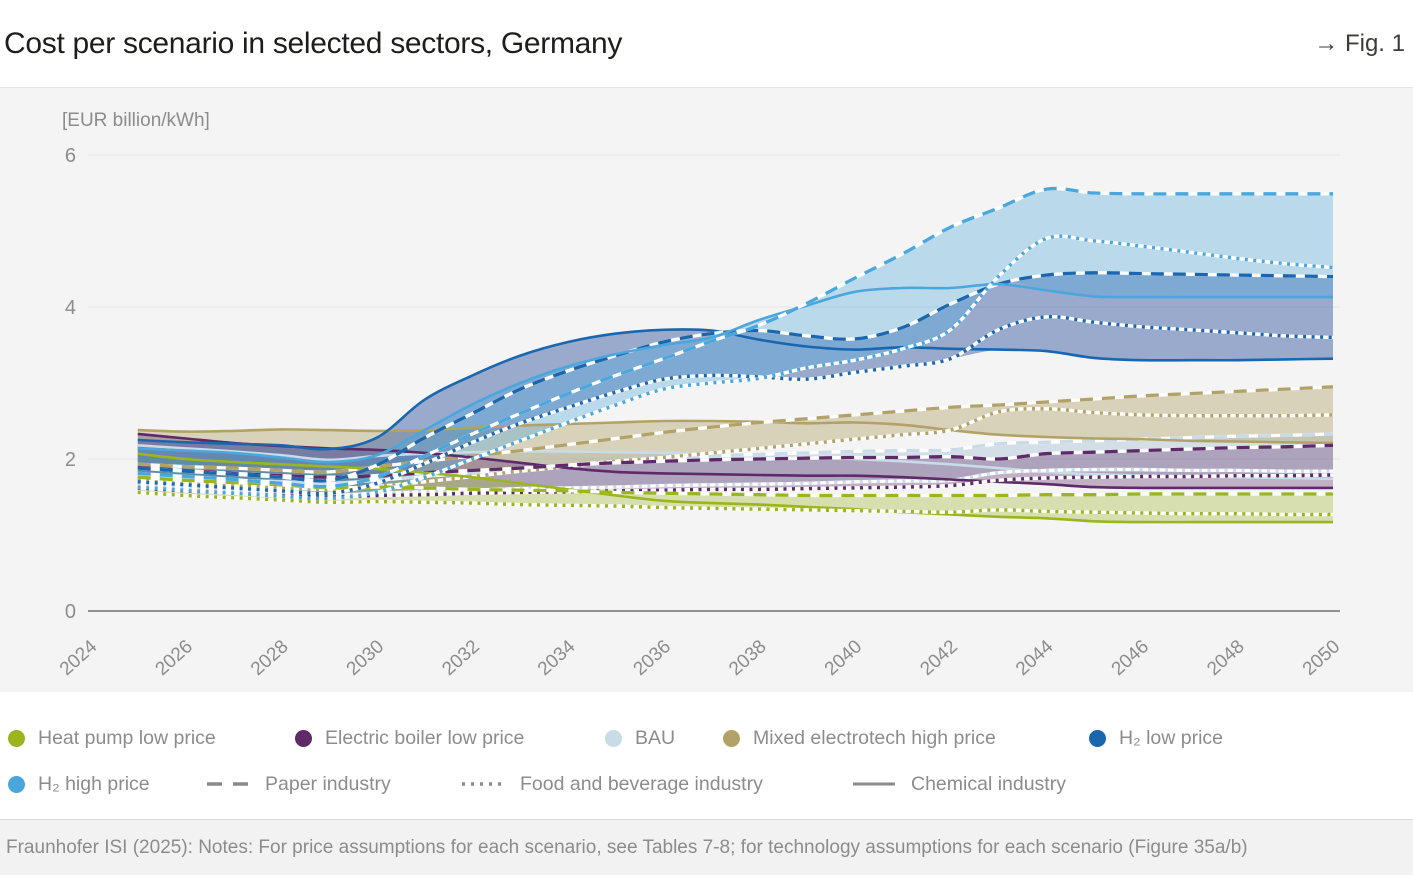 The height and width of the screenshot is (876, 1413). What do you see at coordinates (655, 737) in the screenshot?
I see `legend-label: BAU` at bounding box center [655, 737].